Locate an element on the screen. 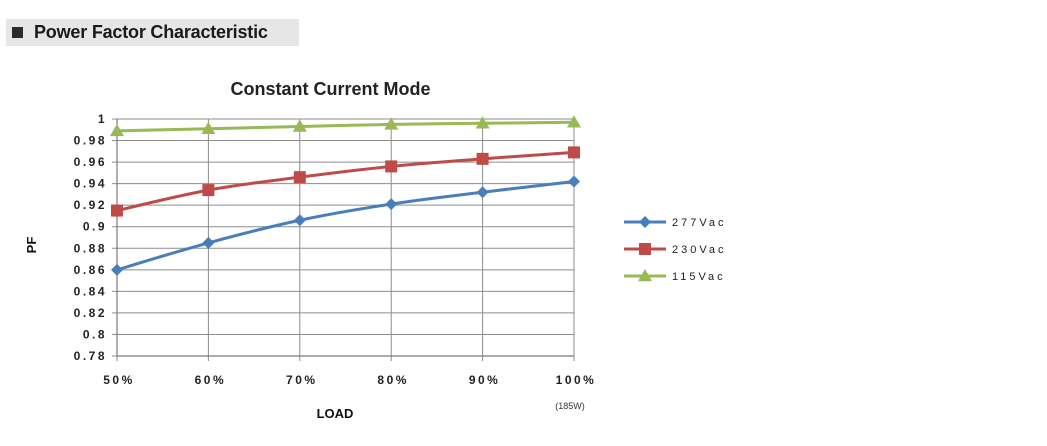 Image resolution: width=1047 pixels, height=446 pixels. legend-marker-115vac is located at coordinates (645, 275).